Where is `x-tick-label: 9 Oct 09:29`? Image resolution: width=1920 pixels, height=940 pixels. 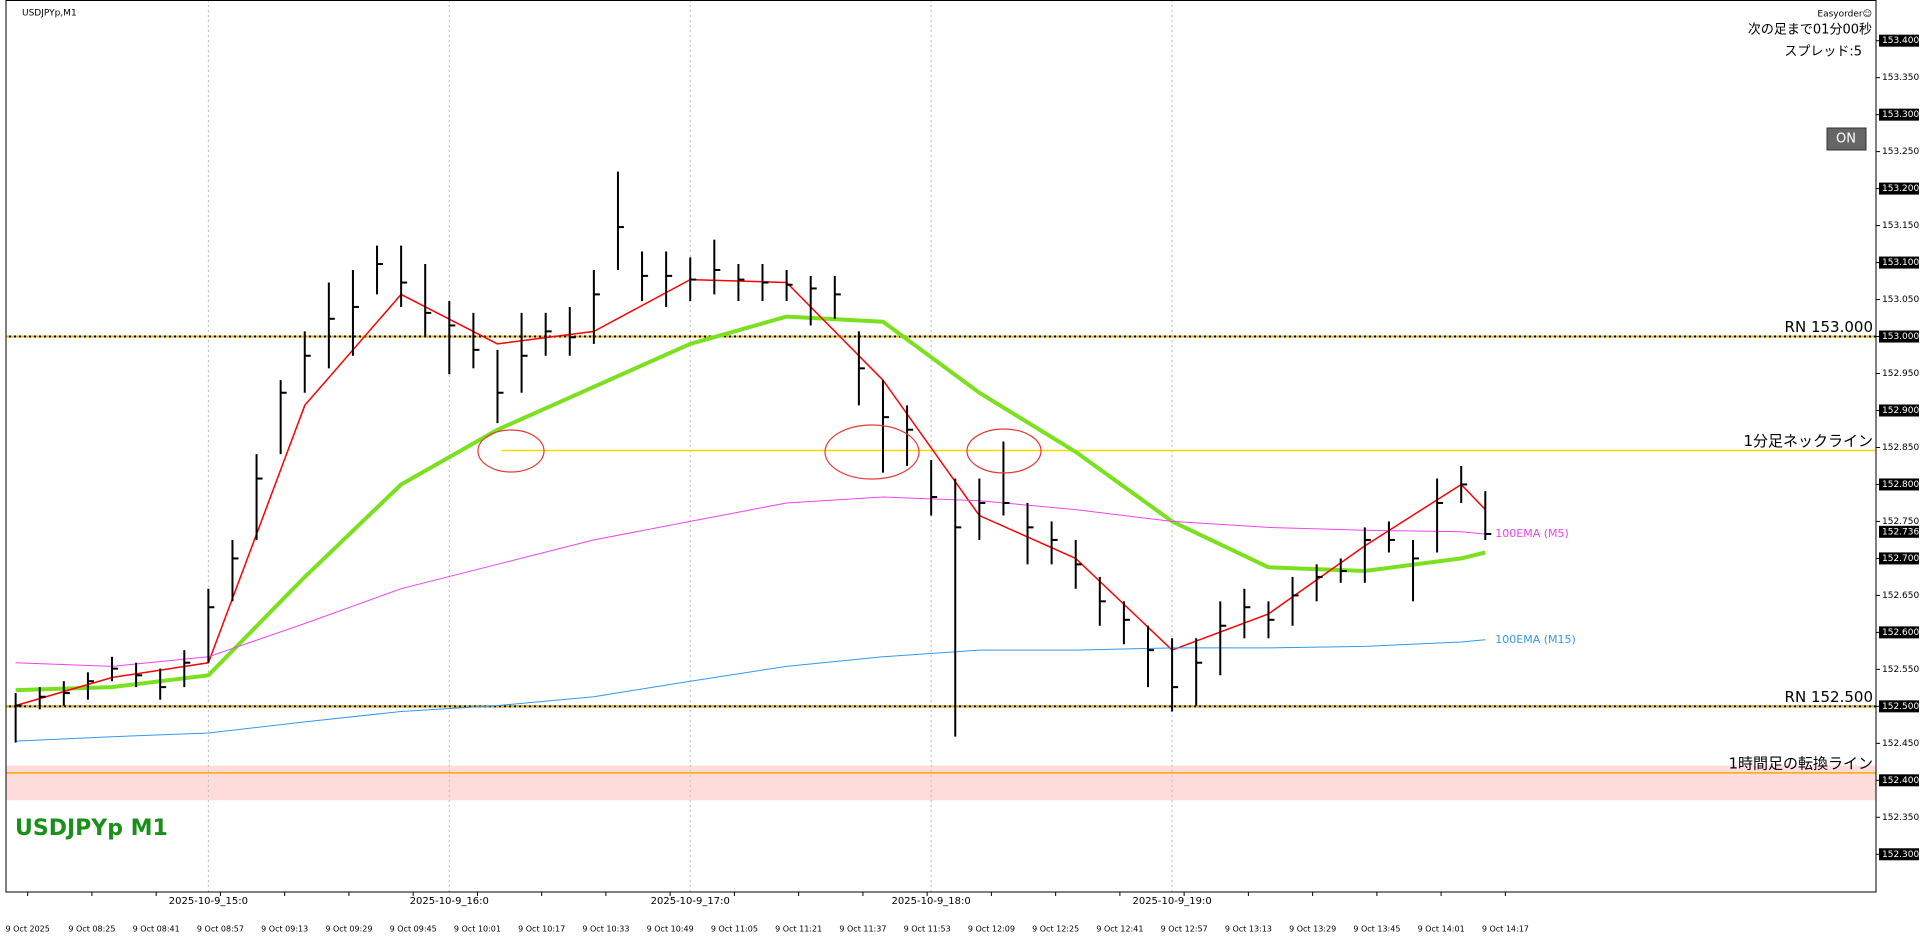 x-tick-label: 9 Oct 09:29 is located at coordinates (348, 929).